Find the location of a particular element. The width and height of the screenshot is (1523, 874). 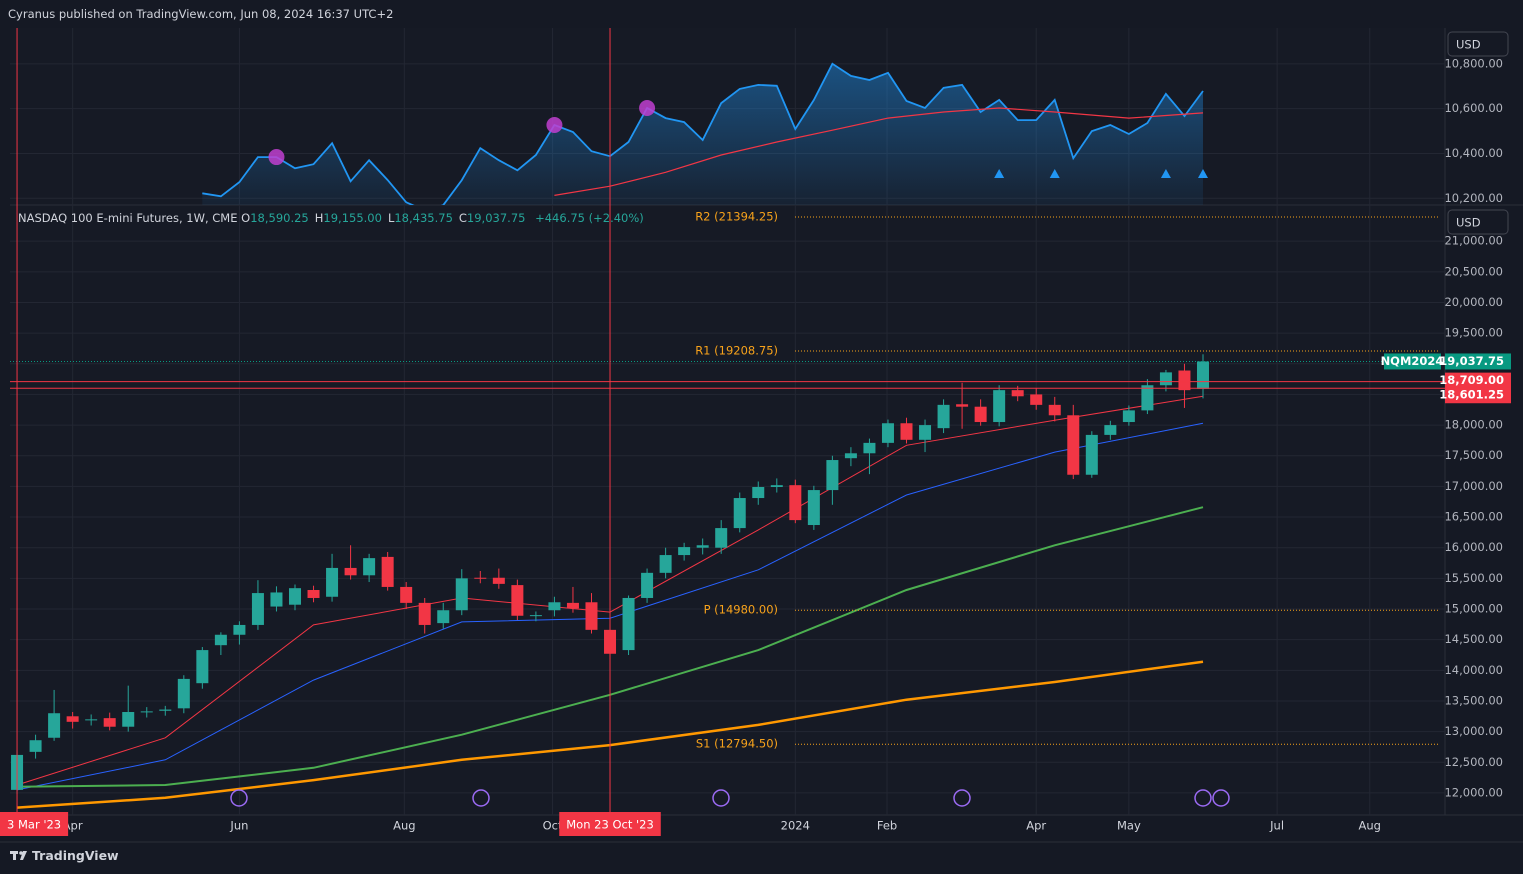

y-tick-label: 17,000.00 is located at coordinates (1473, 486).